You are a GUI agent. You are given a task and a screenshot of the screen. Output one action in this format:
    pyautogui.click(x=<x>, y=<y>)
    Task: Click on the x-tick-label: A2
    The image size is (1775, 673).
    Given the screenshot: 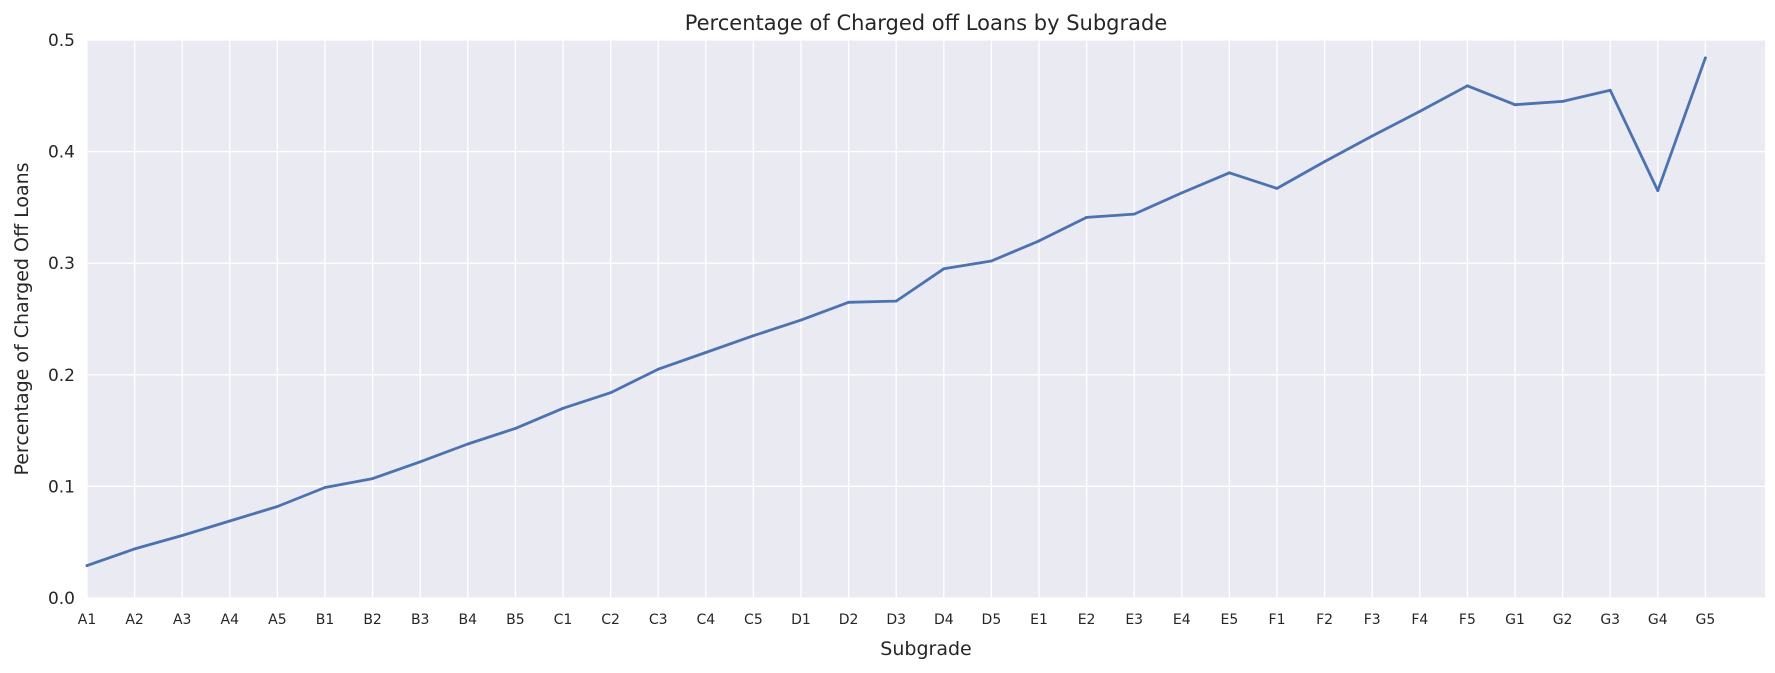 What is the action you would take?
    pyautogui.click(x=134, y=620)
    